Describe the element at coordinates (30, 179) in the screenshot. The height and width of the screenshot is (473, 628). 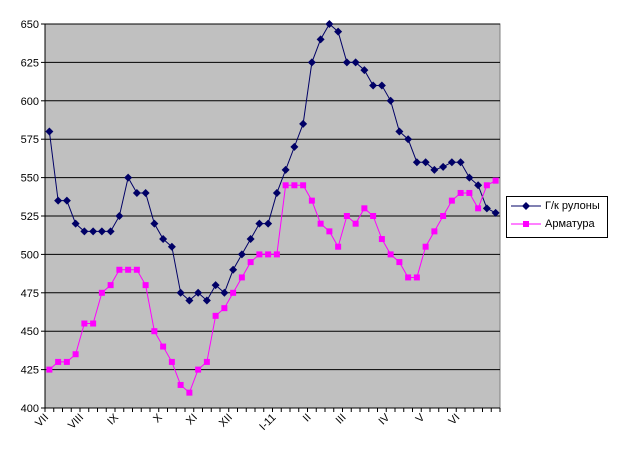
I see `y-tick-label: 550` at that location.